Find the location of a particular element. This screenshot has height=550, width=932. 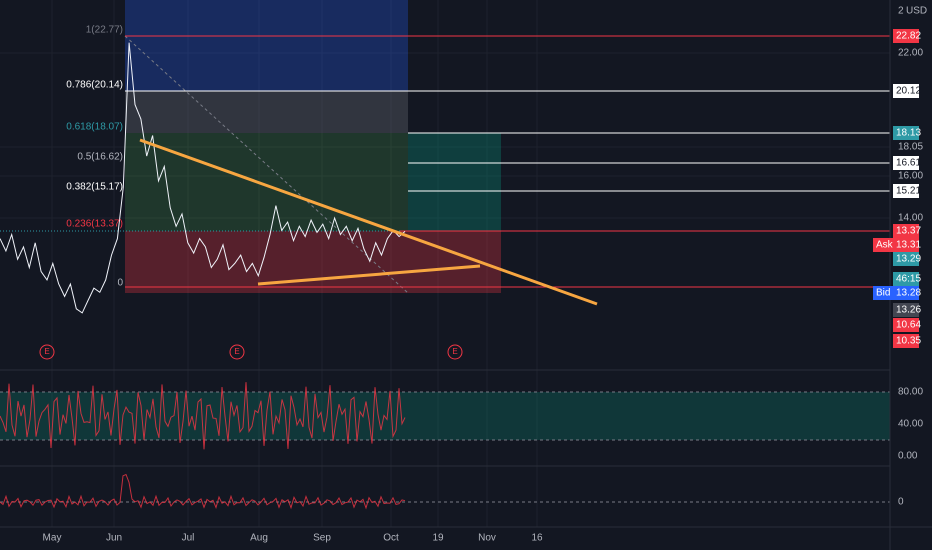

level-label: 10.35 is located at coordinates (908, 341).